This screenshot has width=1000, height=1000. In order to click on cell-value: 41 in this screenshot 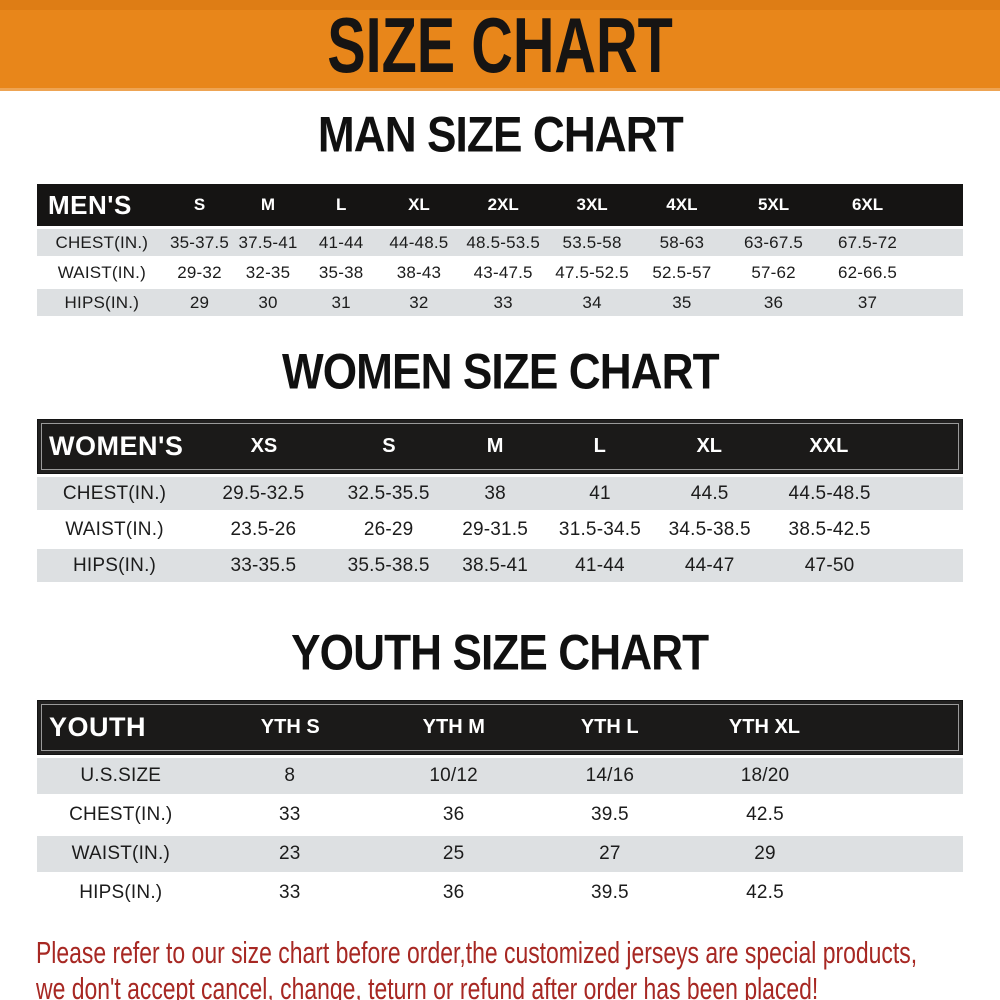, I will do `click(600, 493)`.